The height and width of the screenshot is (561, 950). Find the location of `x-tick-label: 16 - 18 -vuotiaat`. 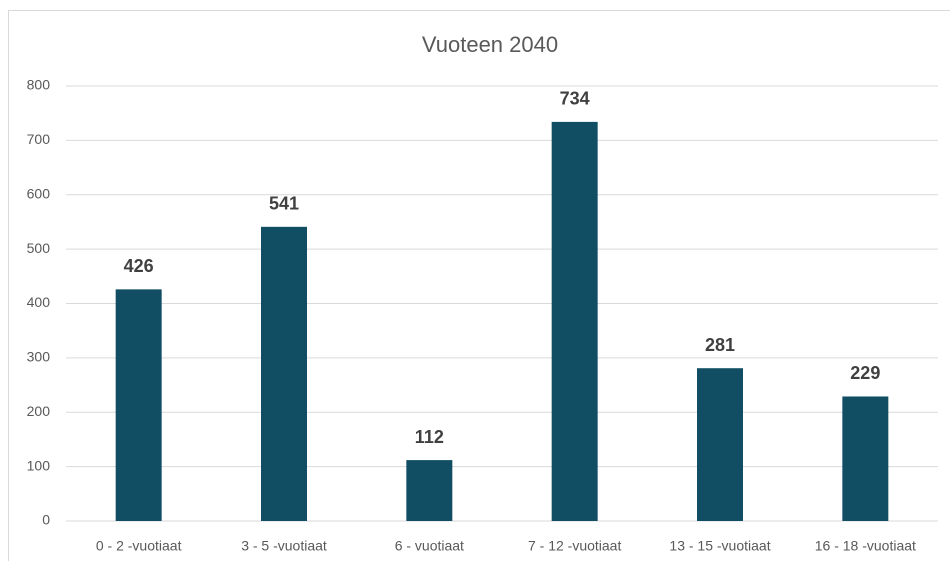

x-tick-label: 16 - 18 -vuotiaat is located at coordinates (865, 546).